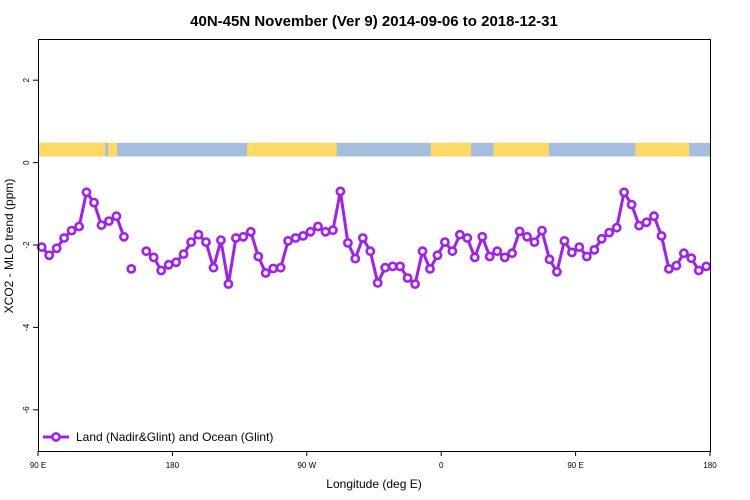 The height and width of the screenshot is (500, 750). Describe the element at coordinates (174, 437) in the screenshot. I see `legend-label: Land (Nadir&Glint) and Ocean (Glint)` at that location.